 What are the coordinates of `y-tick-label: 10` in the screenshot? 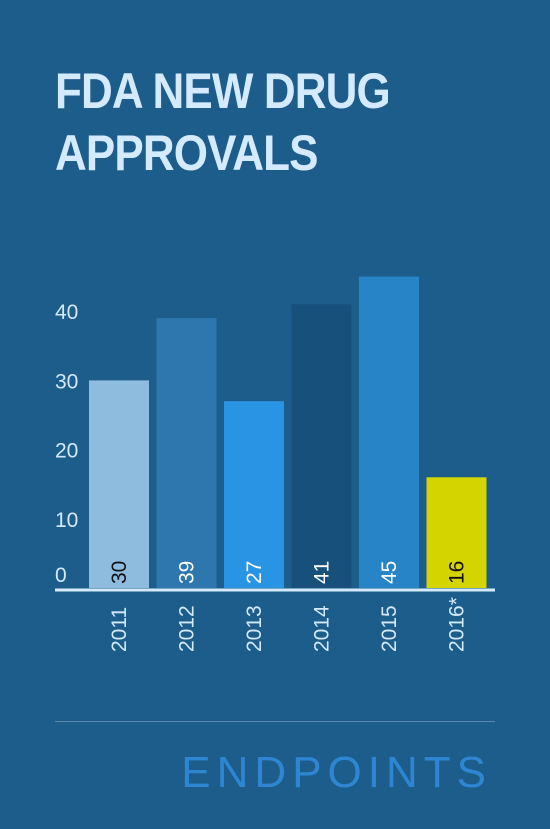 It's located at (66, 520).